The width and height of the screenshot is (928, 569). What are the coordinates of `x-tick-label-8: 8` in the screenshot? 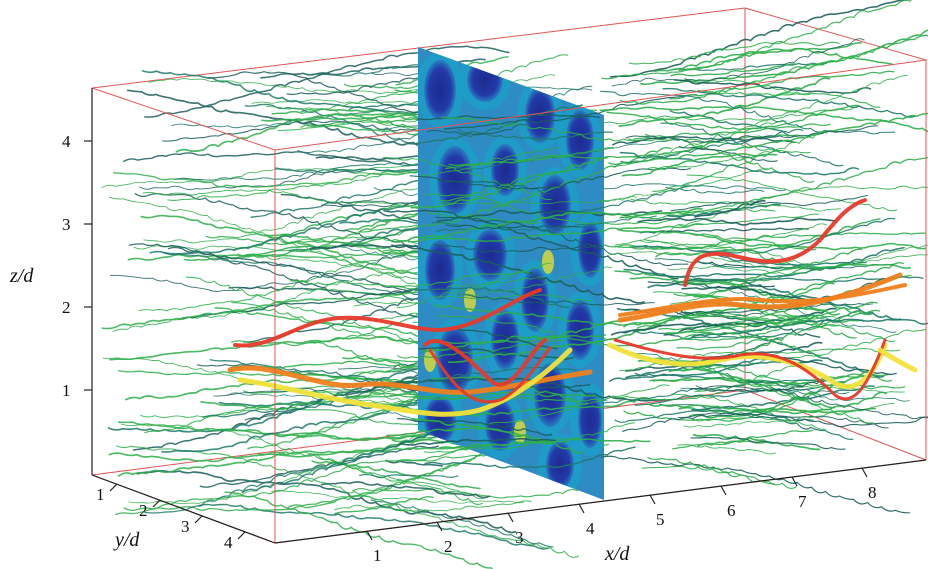 It's located at (872, 492).